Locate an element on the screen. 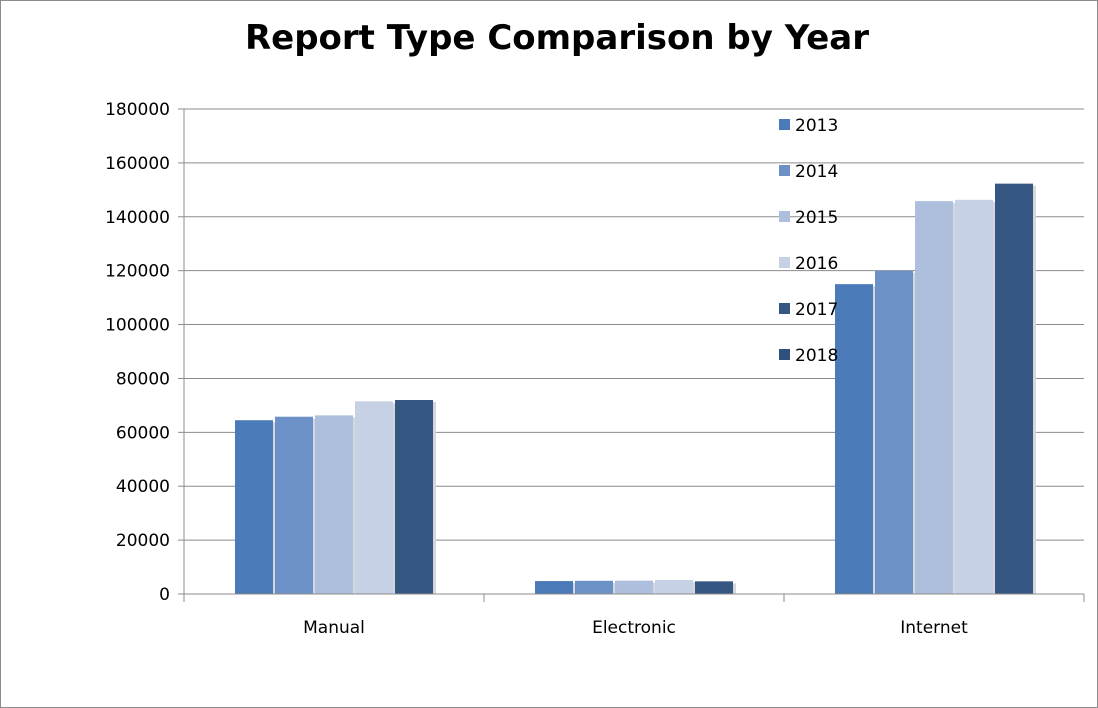 Image resolution: width=1098 pixels, height=708 pixels. x-tick-label: Internet is located at coordinates (934, 628).